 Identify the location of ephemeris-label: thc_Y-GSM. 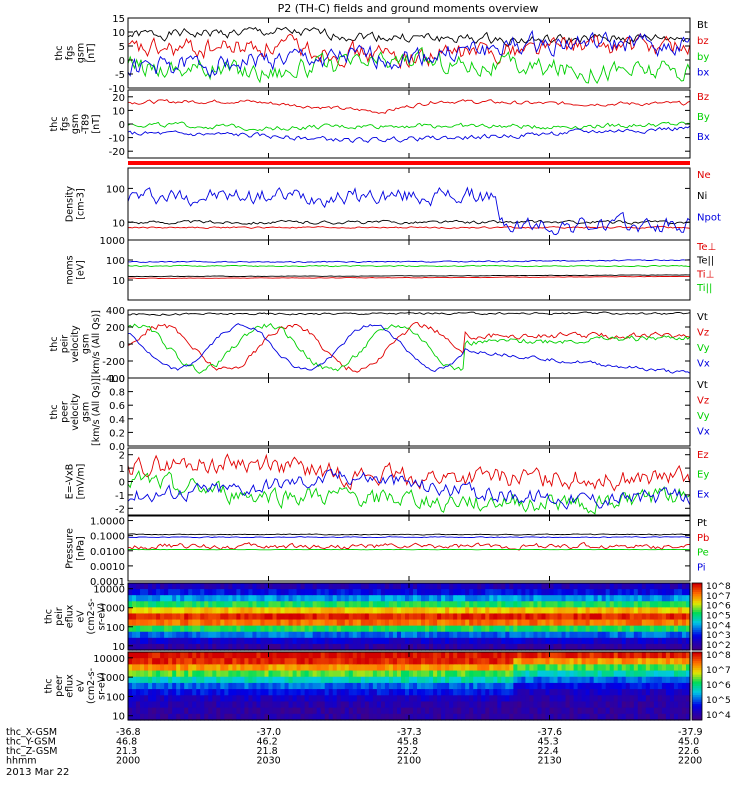
(31, 742).